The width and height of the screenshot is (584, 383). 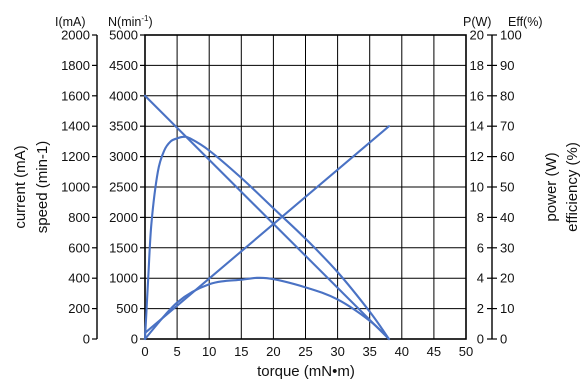 I want to click on efficiency-tick-label: 90, so click(x=507, y=65).